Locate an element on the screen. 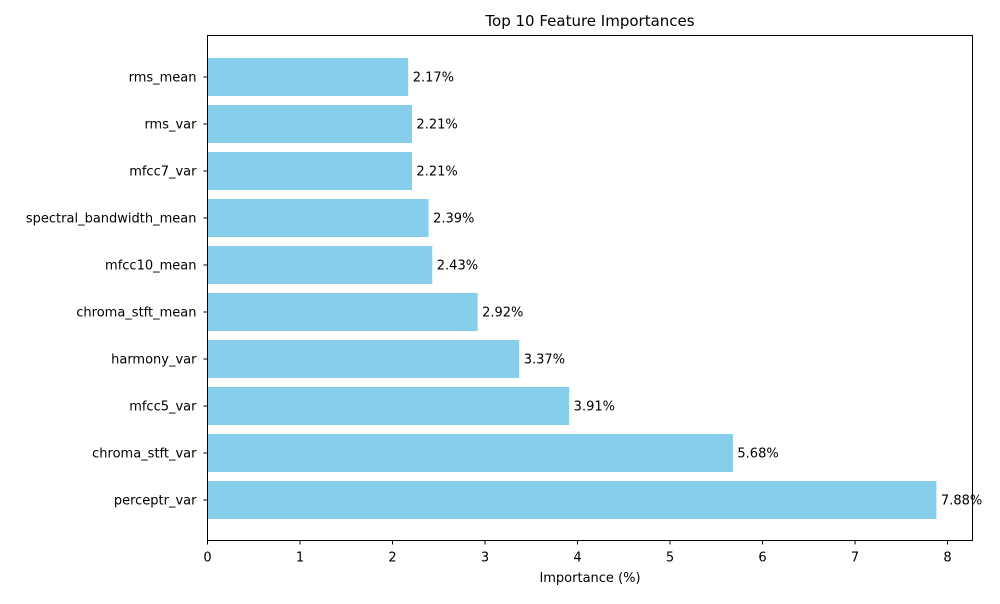 This screenshot has height=604, width=1000. y-tick-label: mfcc5_var is located at coordinates (163, 407).